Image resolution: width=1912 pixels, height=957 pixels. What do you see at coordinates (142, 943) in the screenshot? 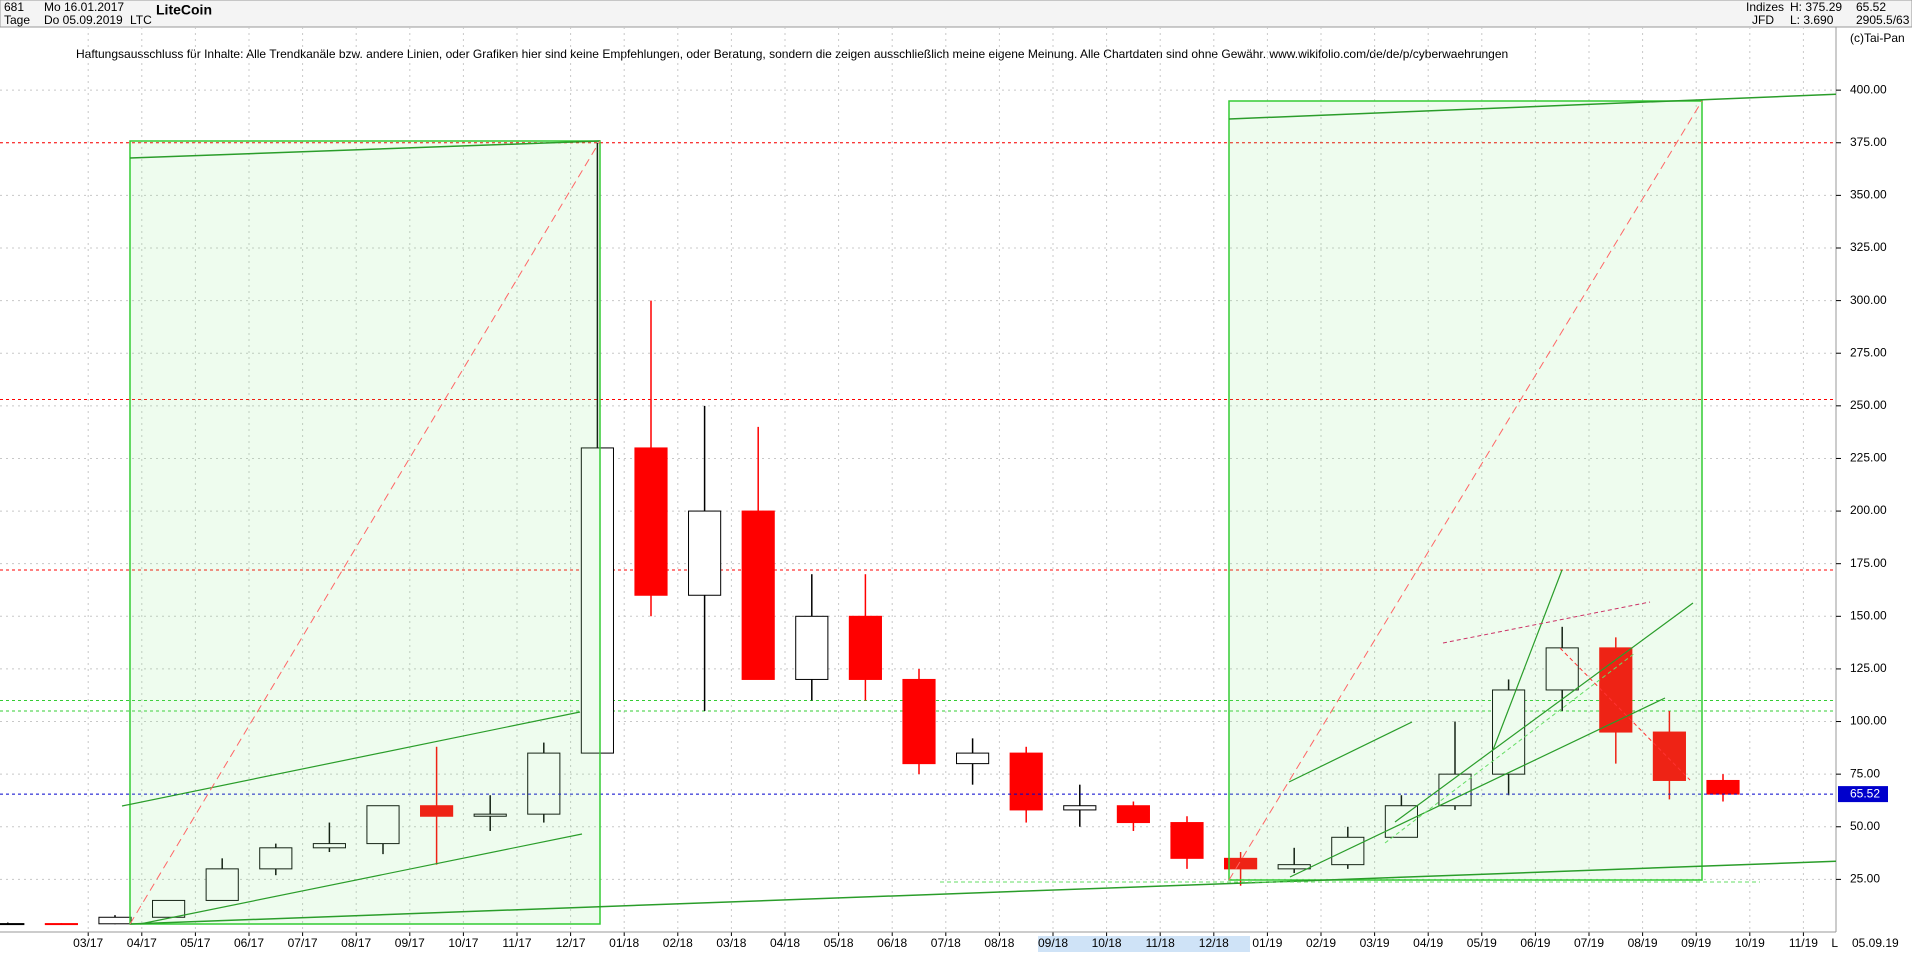
I see `x-tick-label: 04/17` at bounding box center [142, 943].